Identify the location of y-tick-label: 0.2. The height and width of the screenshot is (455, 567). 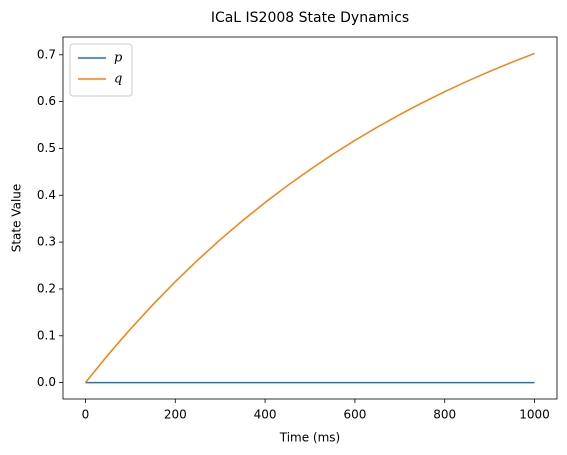
(46, 288).